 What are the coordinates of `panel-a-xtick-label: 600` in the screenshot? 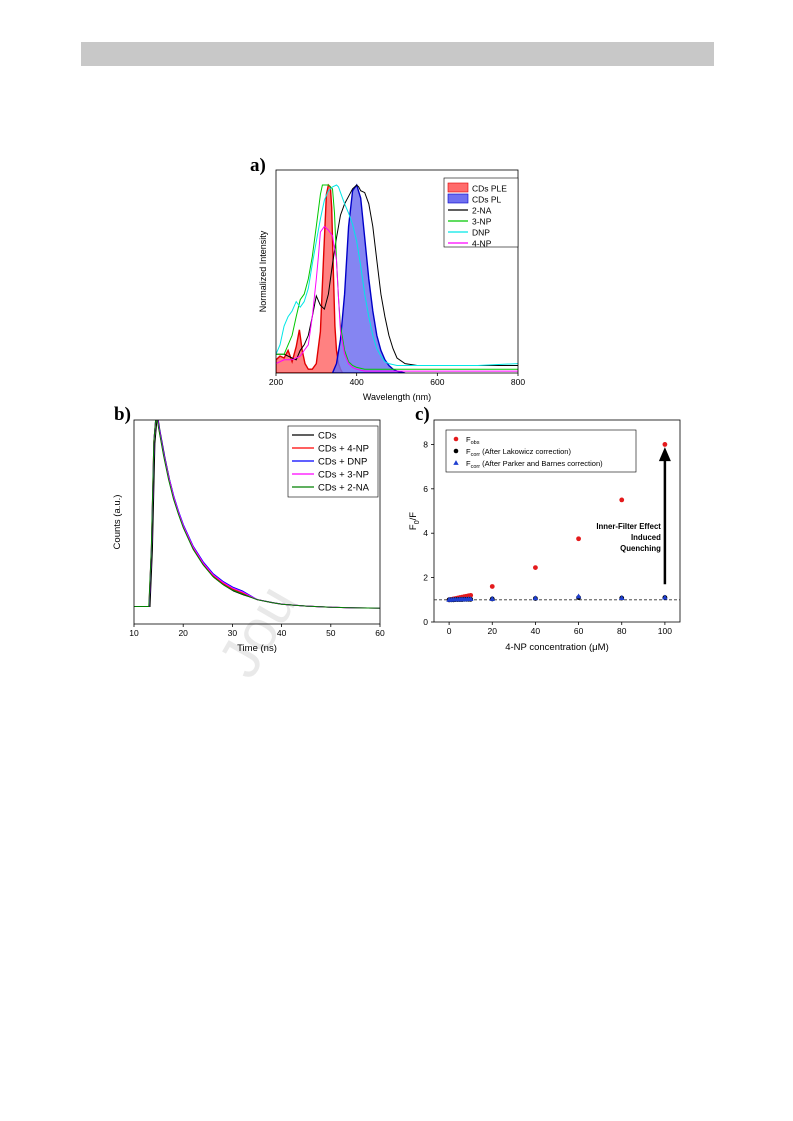 It's located at (437, 382).